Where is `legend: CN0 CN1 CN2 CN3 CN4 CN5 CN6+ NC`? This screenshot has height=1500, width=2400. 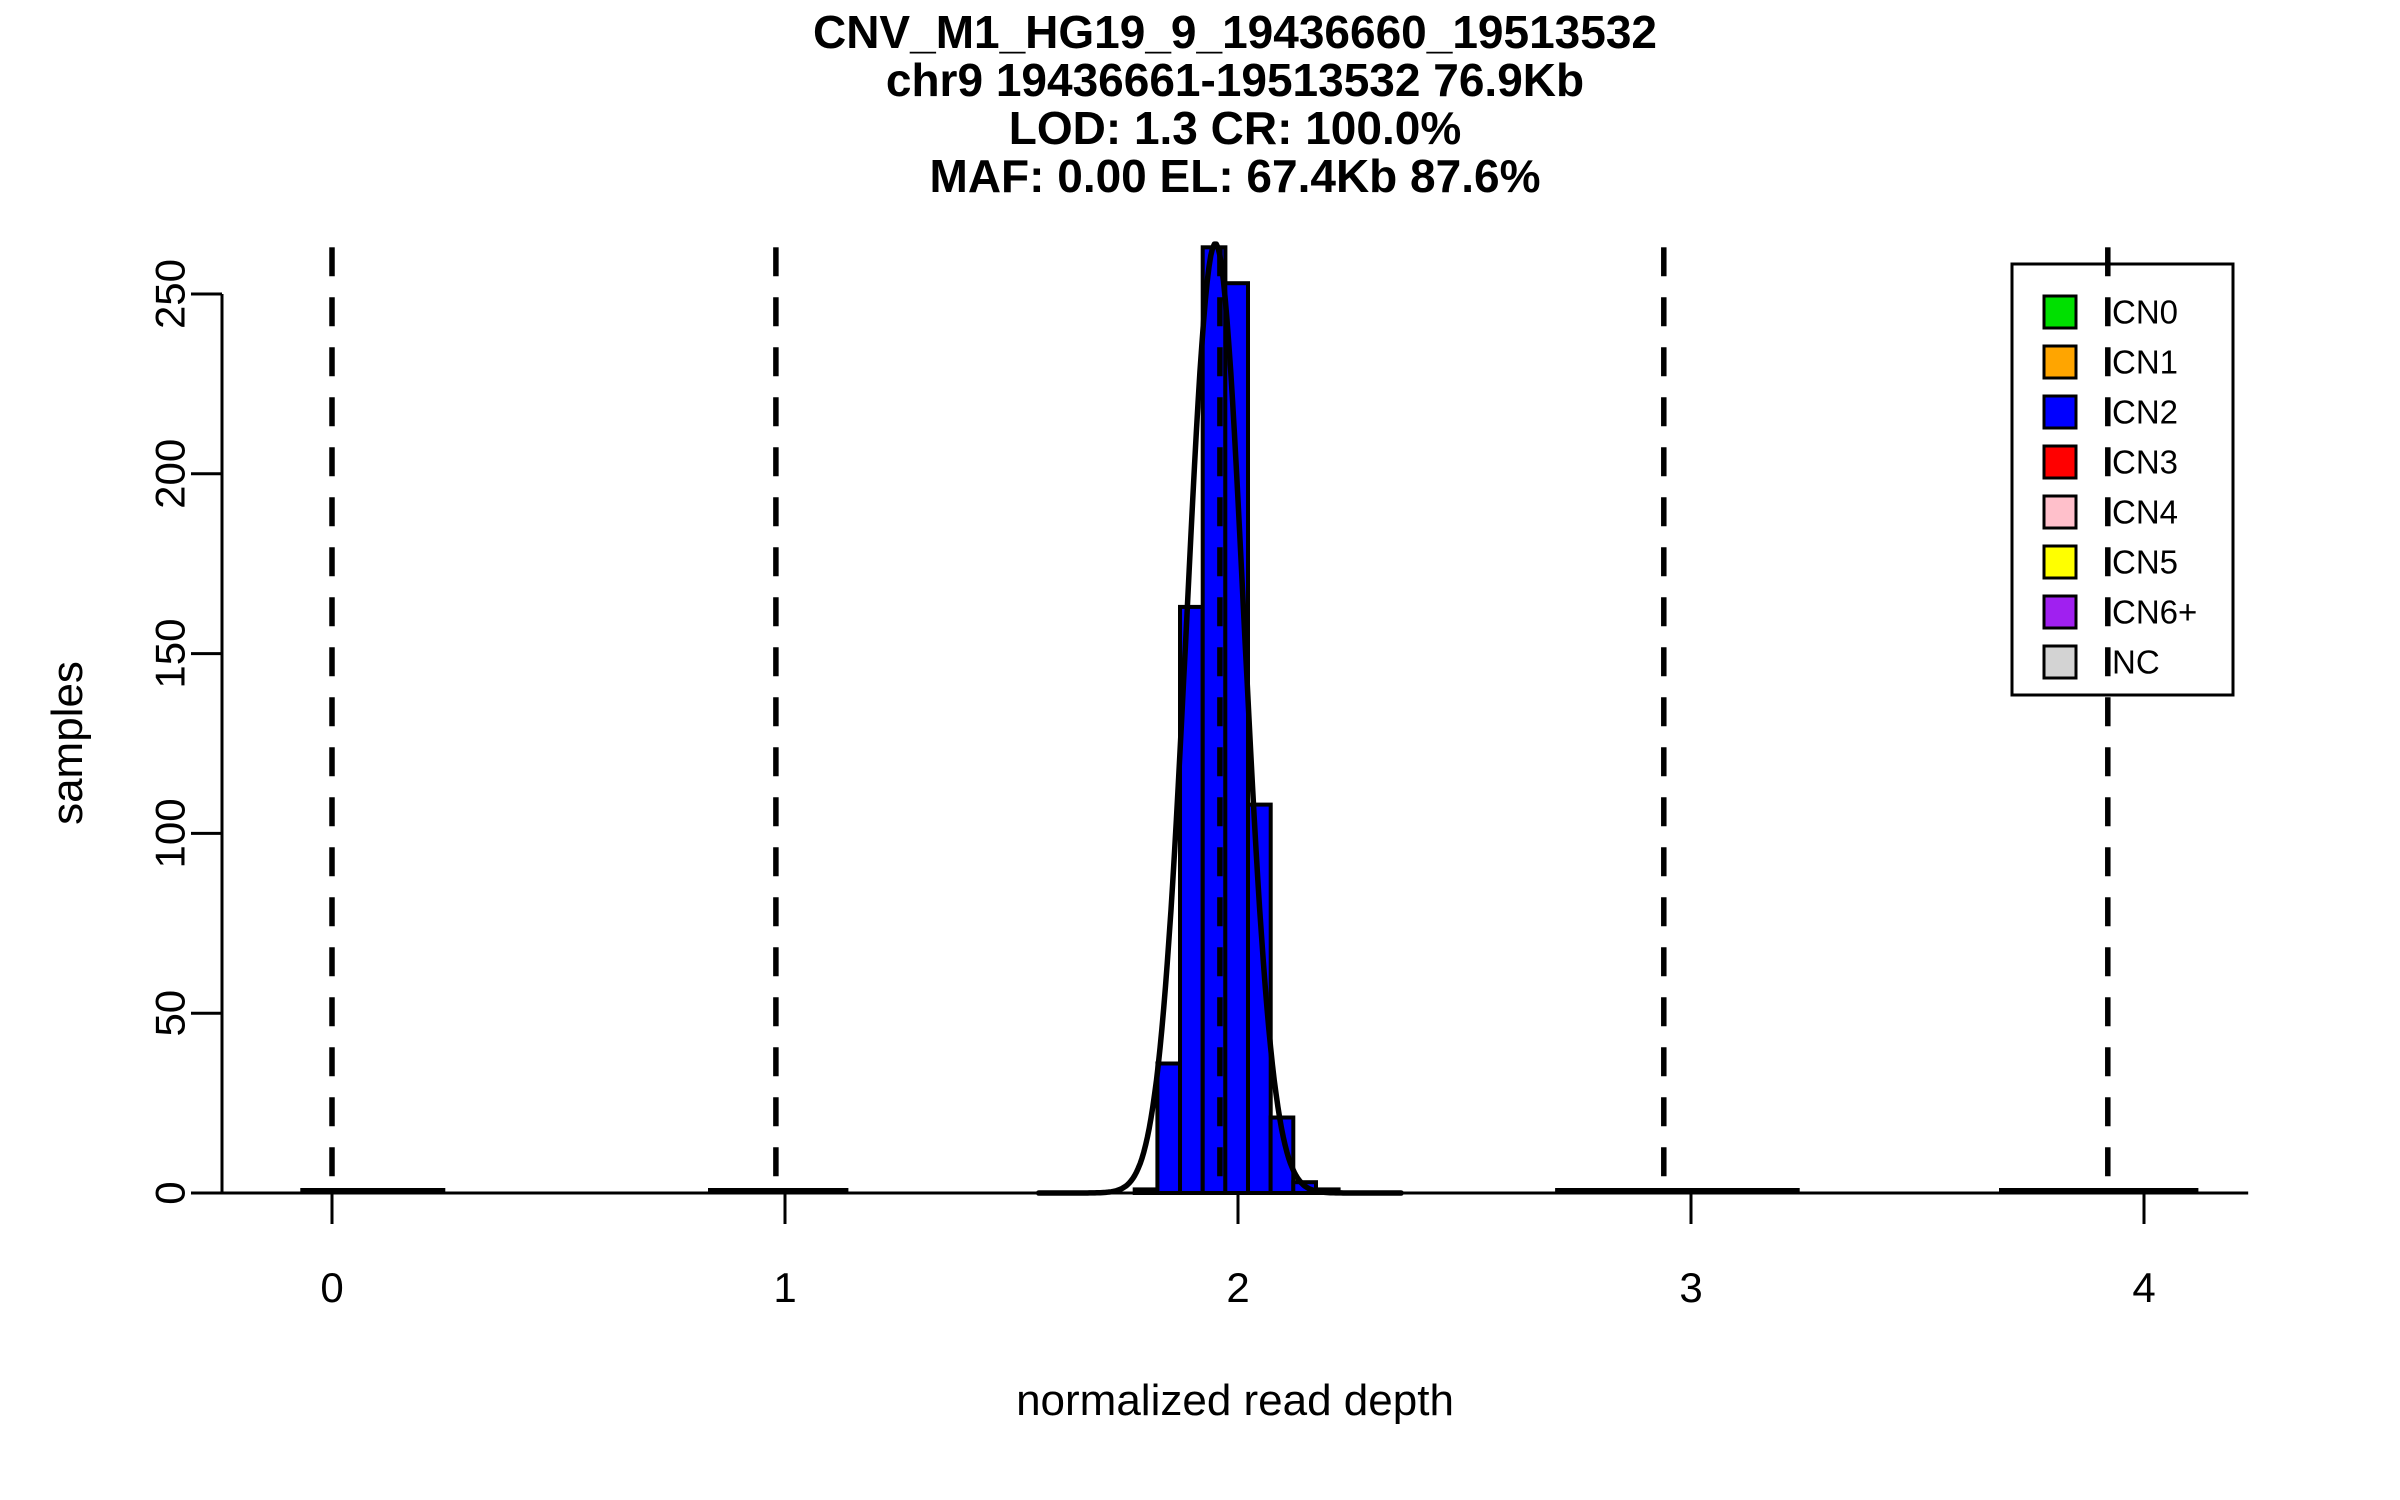 legend: CN0 CN1 CN2 CN3 CN4 CN5 CN6+ NC is located at coordinates (2122, 479).